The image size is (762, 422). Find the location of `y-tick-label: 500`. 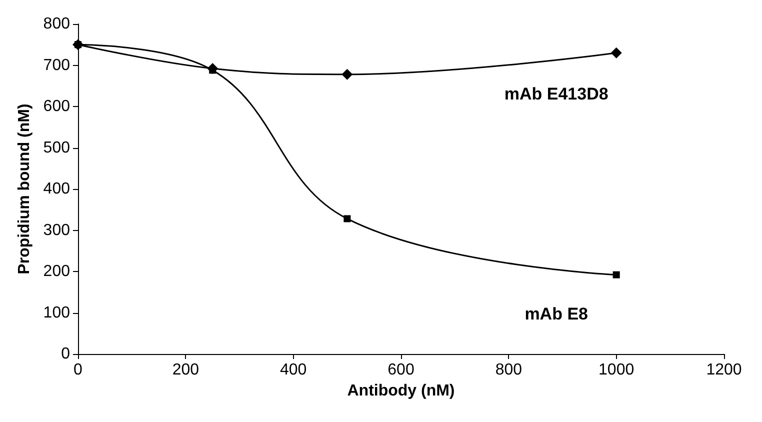

y-tick-label: 500 is located at coordinates (56, 147).